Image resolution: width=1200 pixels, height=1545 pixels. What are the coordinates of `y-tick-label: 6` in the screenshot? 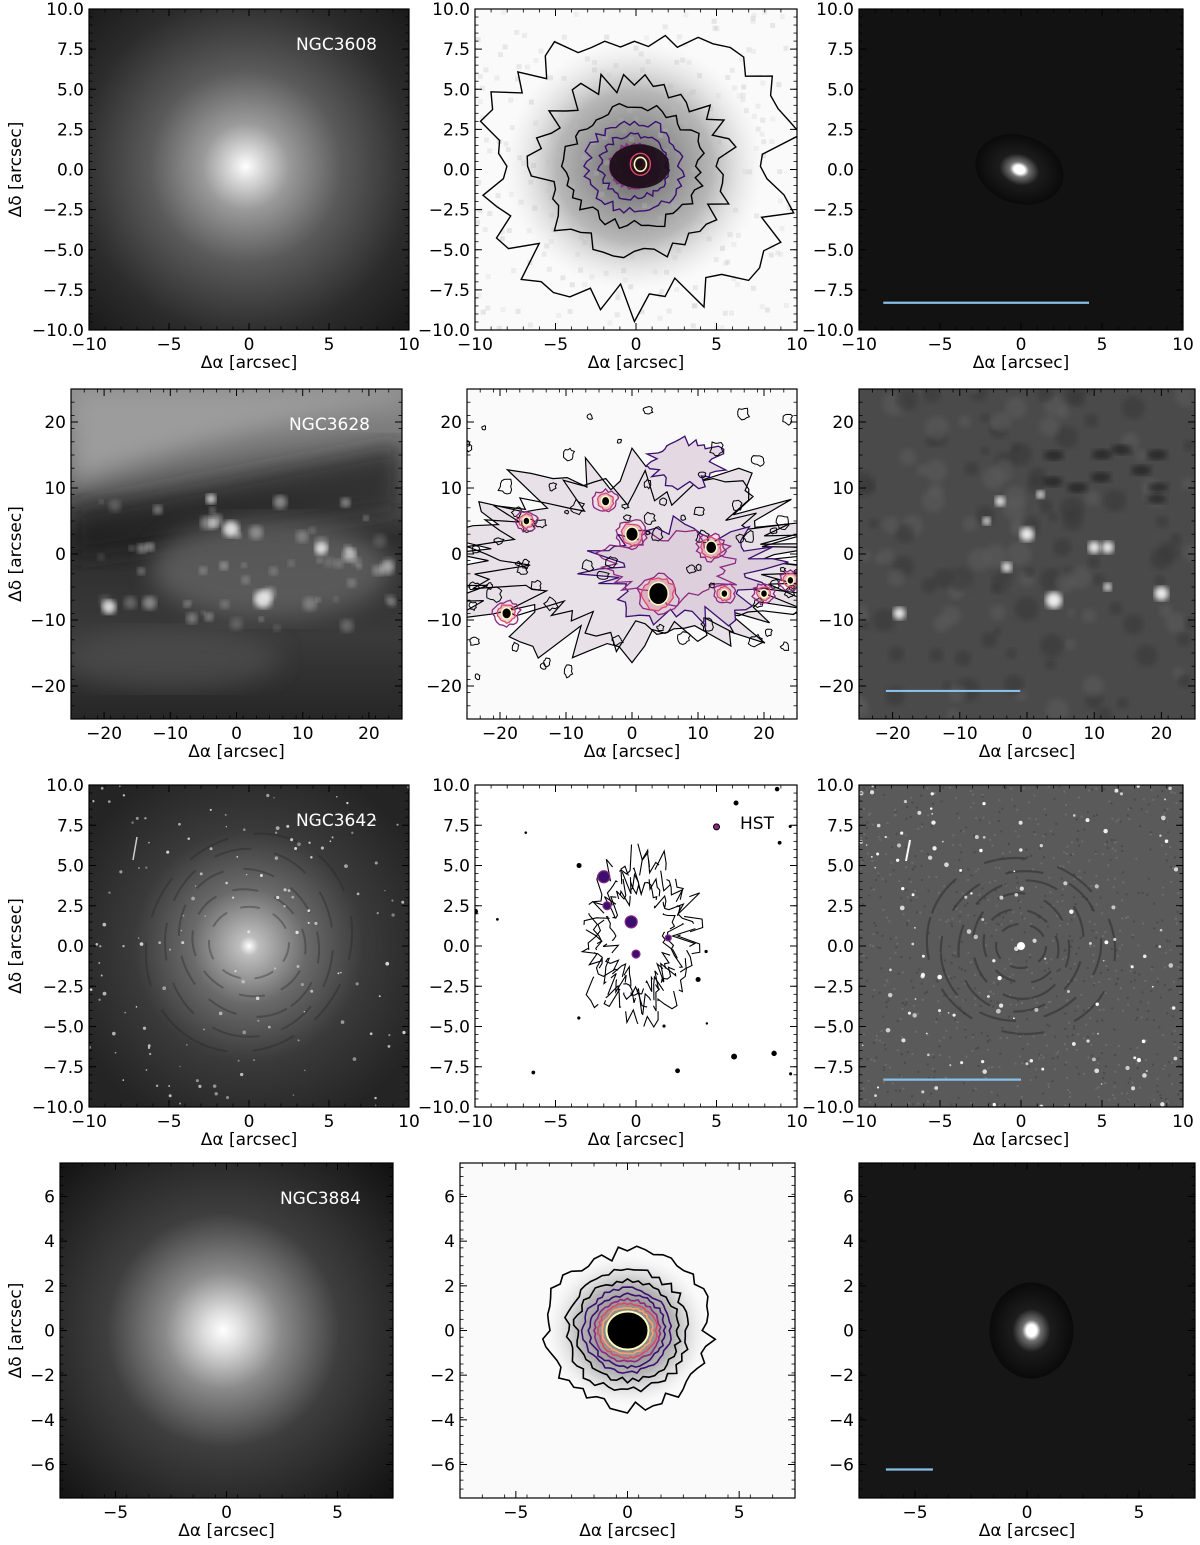 It's located at (449, 1198).